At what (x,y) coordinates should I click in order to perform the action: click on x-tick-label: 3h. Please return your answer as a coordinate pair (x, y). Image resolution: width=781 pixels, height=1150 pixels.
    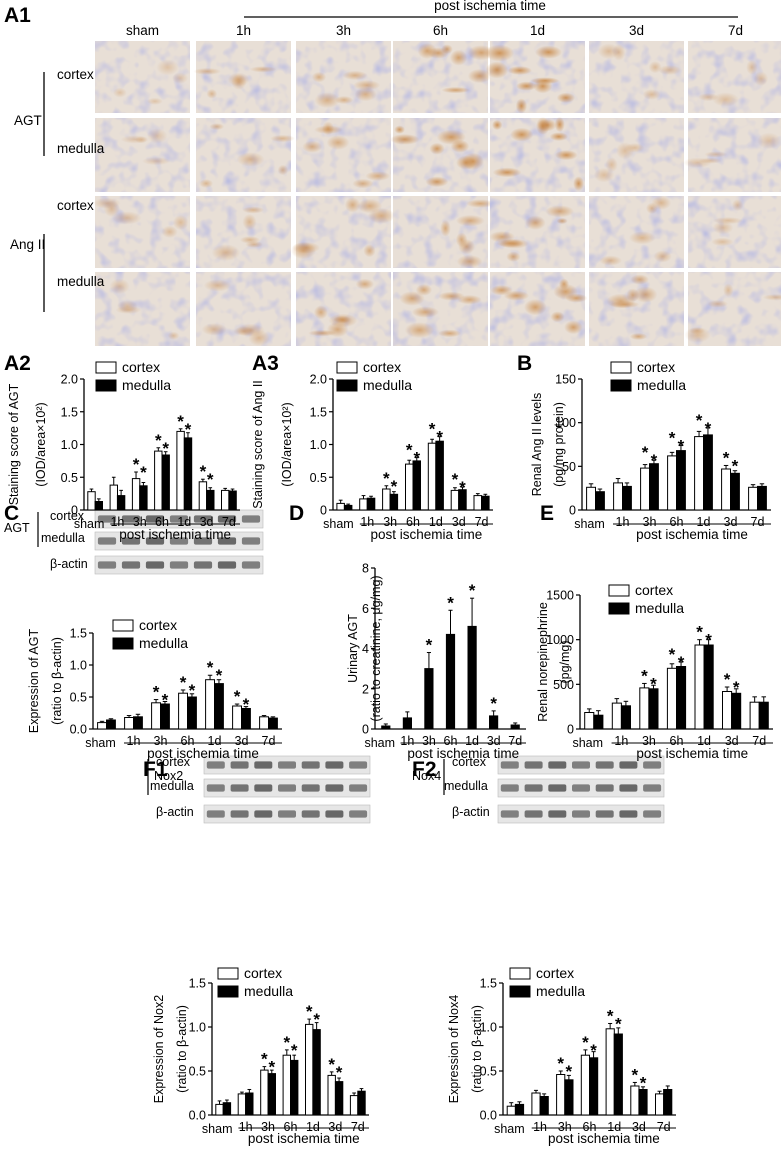
    Looking at the image, I should click on (390, 522).